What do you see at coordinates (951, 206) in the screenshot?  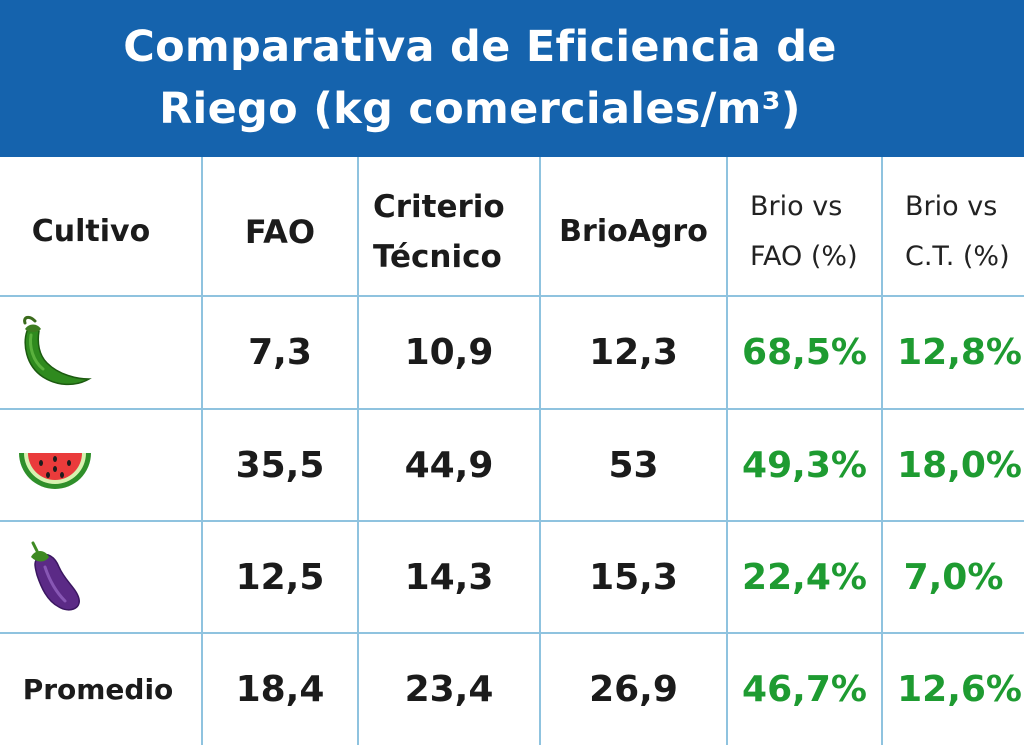 I see `header-brio-vs-ct-line1: Brio vs` at bounding box center [951, 206].